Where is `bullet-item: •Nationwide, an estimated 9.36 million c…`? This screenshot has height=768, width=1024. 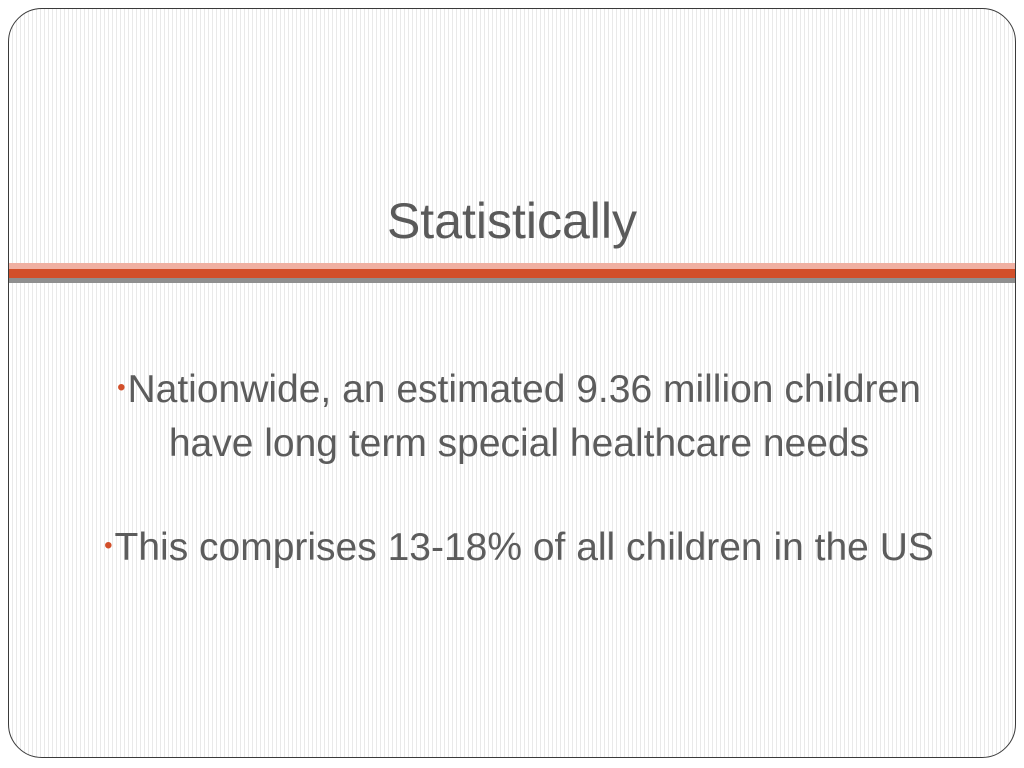 bullet-item: •Nationwide, an estimated 9.36 million c… is located at coordinates (519, 416).